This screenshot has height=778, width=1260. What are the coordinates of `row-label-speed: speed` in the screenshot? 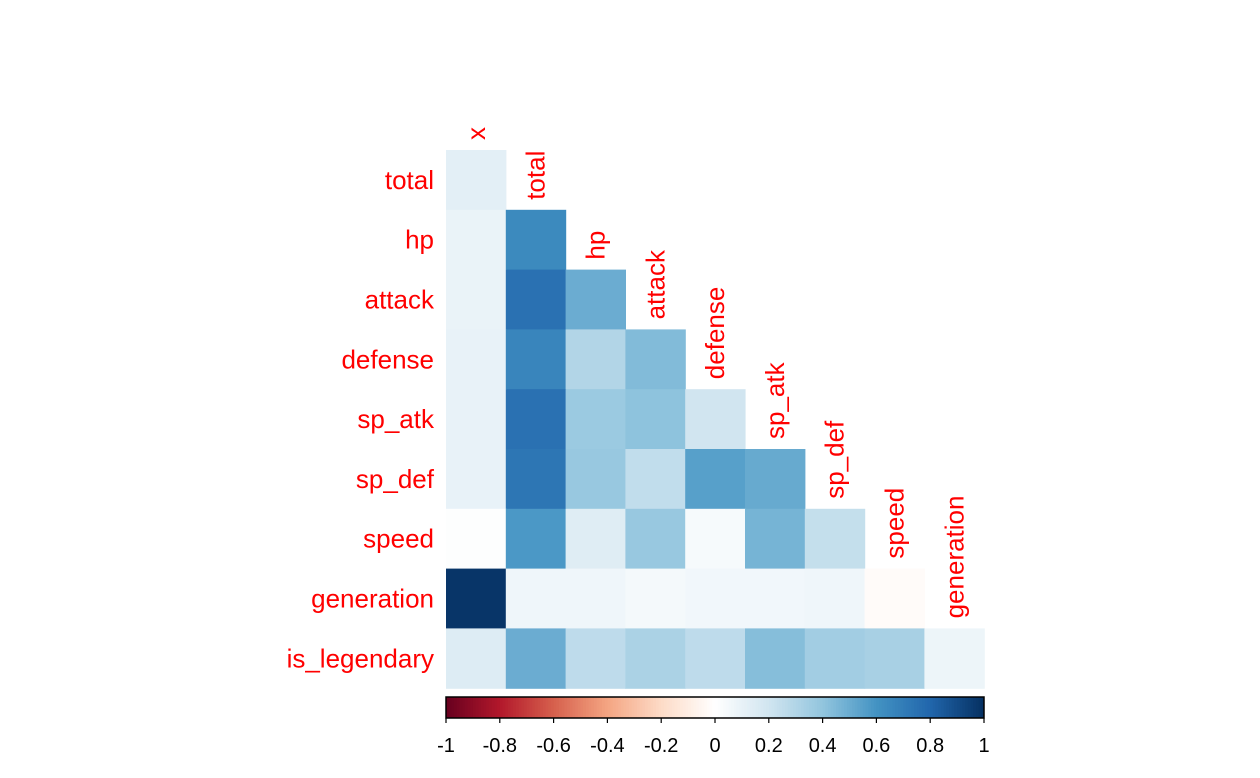 It's located at (398, 539).